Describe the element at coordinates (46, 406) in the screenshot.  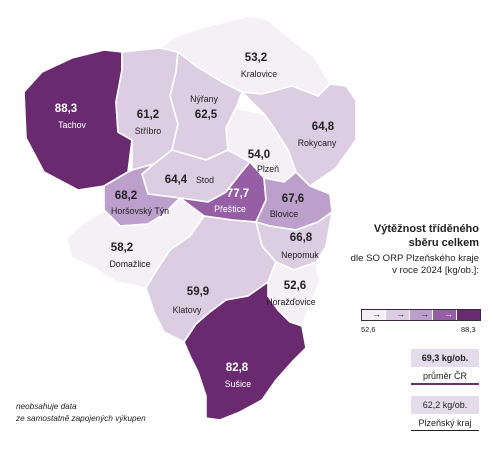
I see `footnote-line1: neobsahuje data` at that location.